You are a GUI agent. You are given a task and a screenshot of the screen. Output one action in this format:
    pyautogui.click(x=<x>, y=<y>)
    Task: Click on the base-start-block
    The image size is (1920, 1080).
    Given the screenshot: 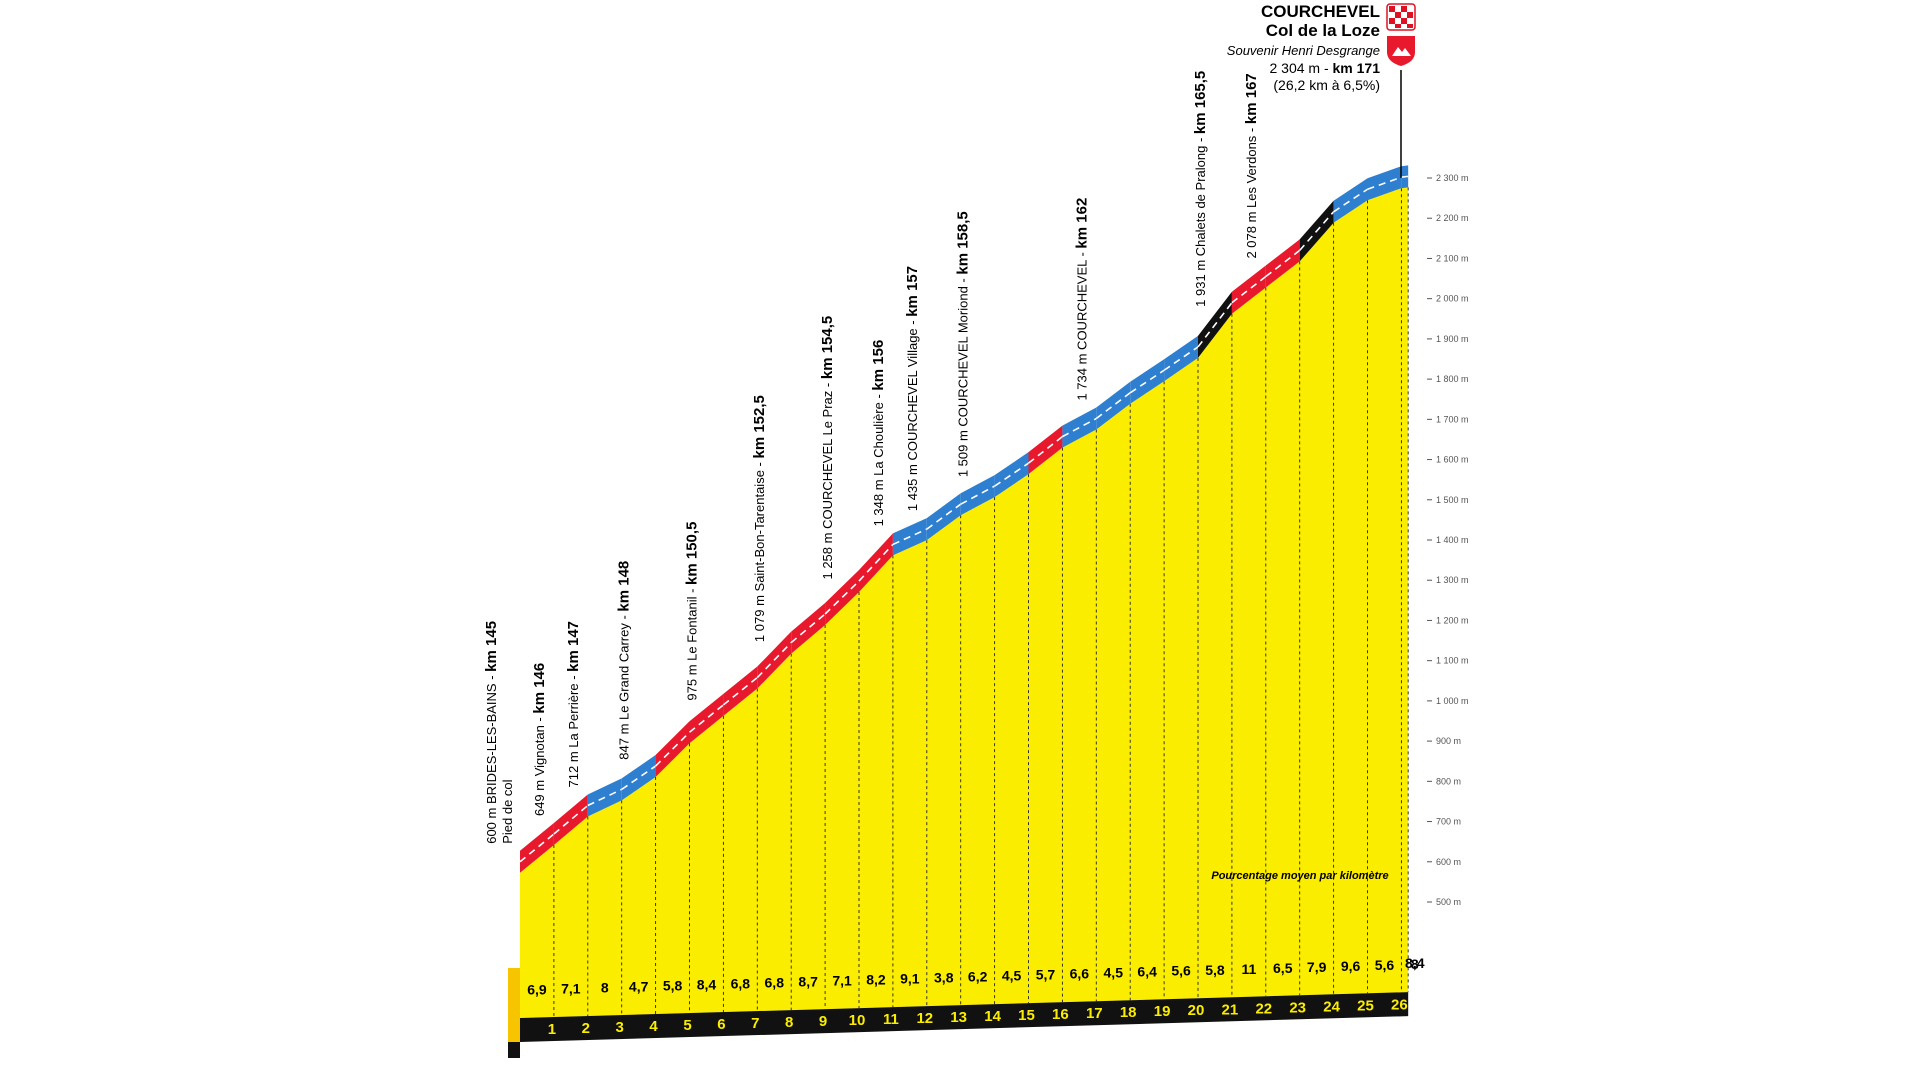 What is the action you would take?
    pyautogui.click(x=514, y=1010)
    